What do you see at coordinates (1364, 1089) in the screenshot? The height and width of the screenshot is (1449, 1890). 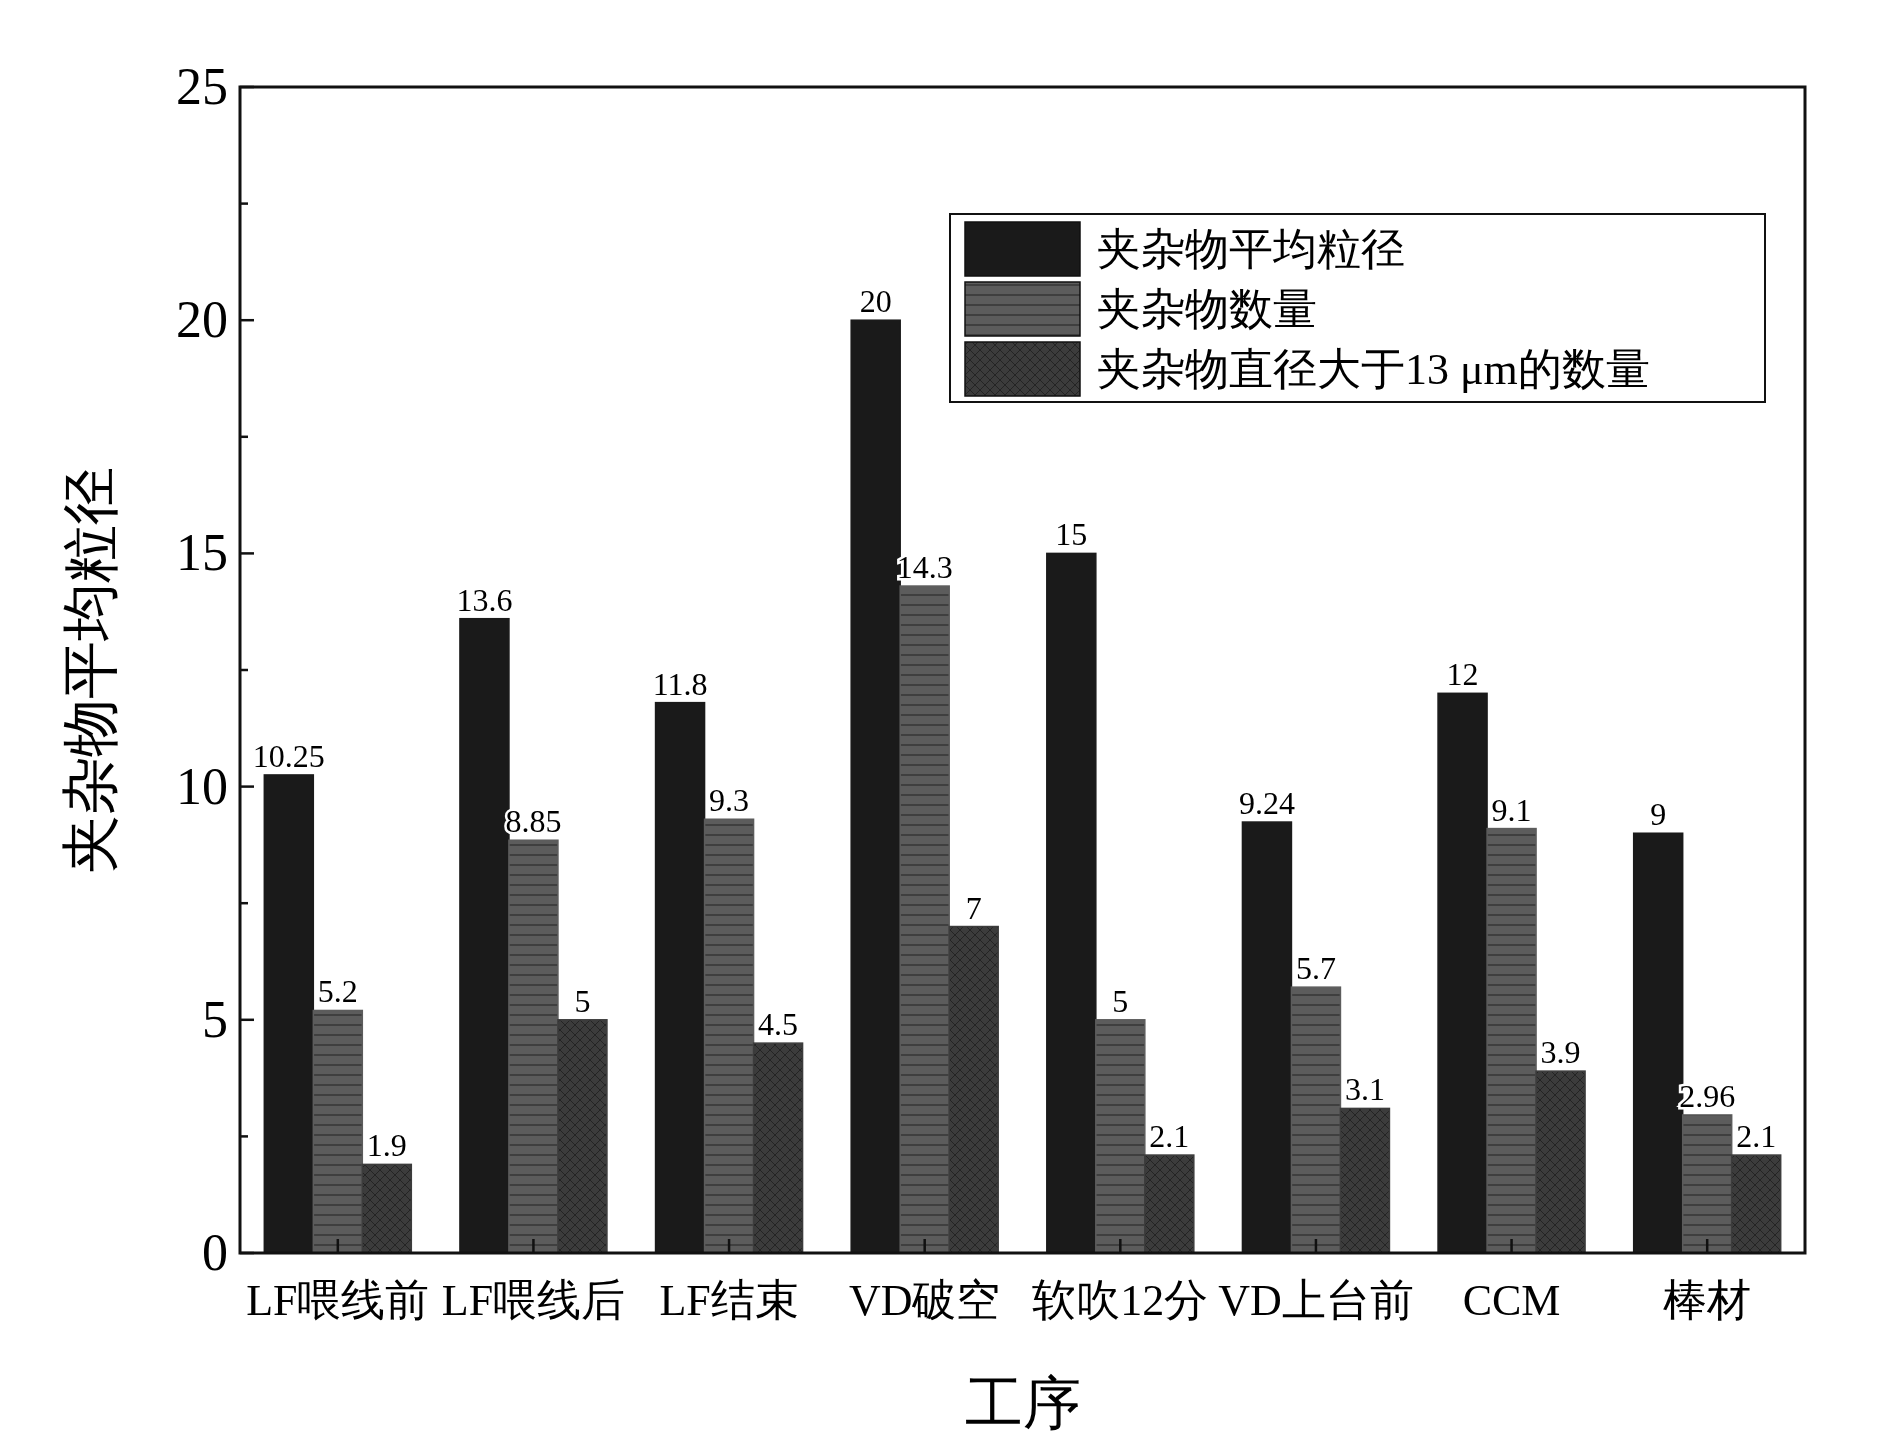 I see `data-label: 3.1` at bounding box center [1364, 1089].